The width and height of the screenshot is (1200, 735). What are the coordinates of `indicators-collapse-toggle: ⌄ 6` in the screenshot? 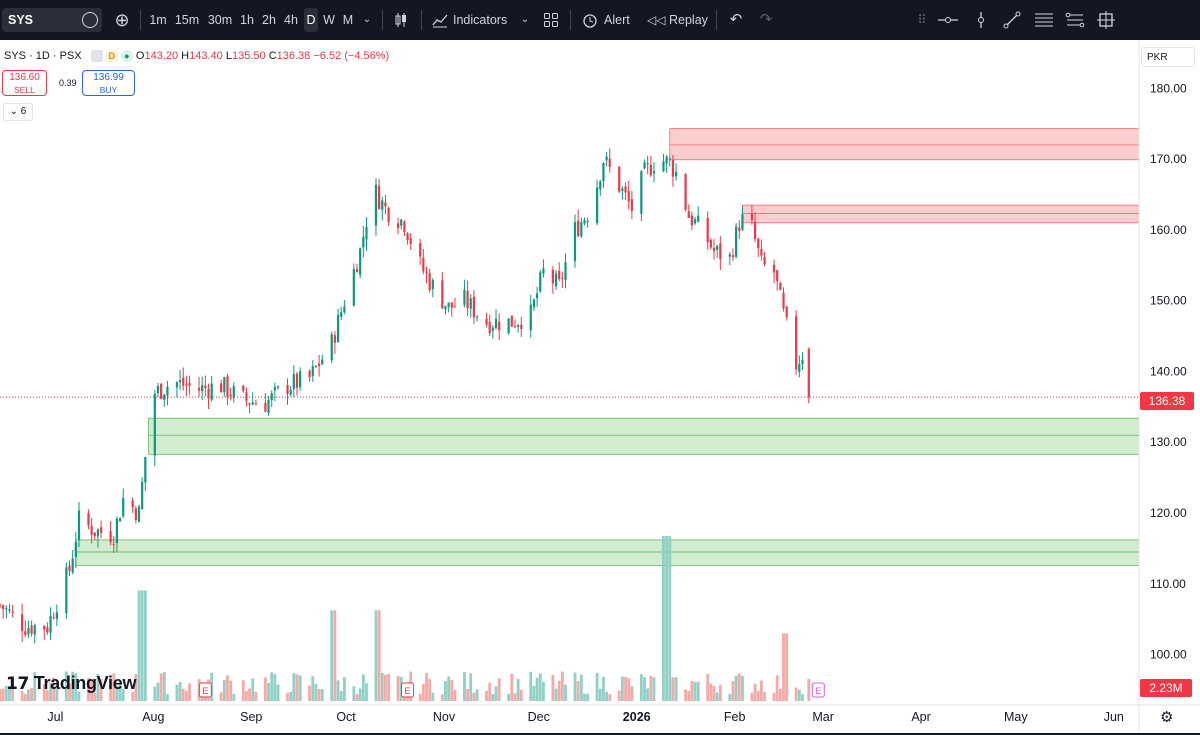 It's located at (18, 112).